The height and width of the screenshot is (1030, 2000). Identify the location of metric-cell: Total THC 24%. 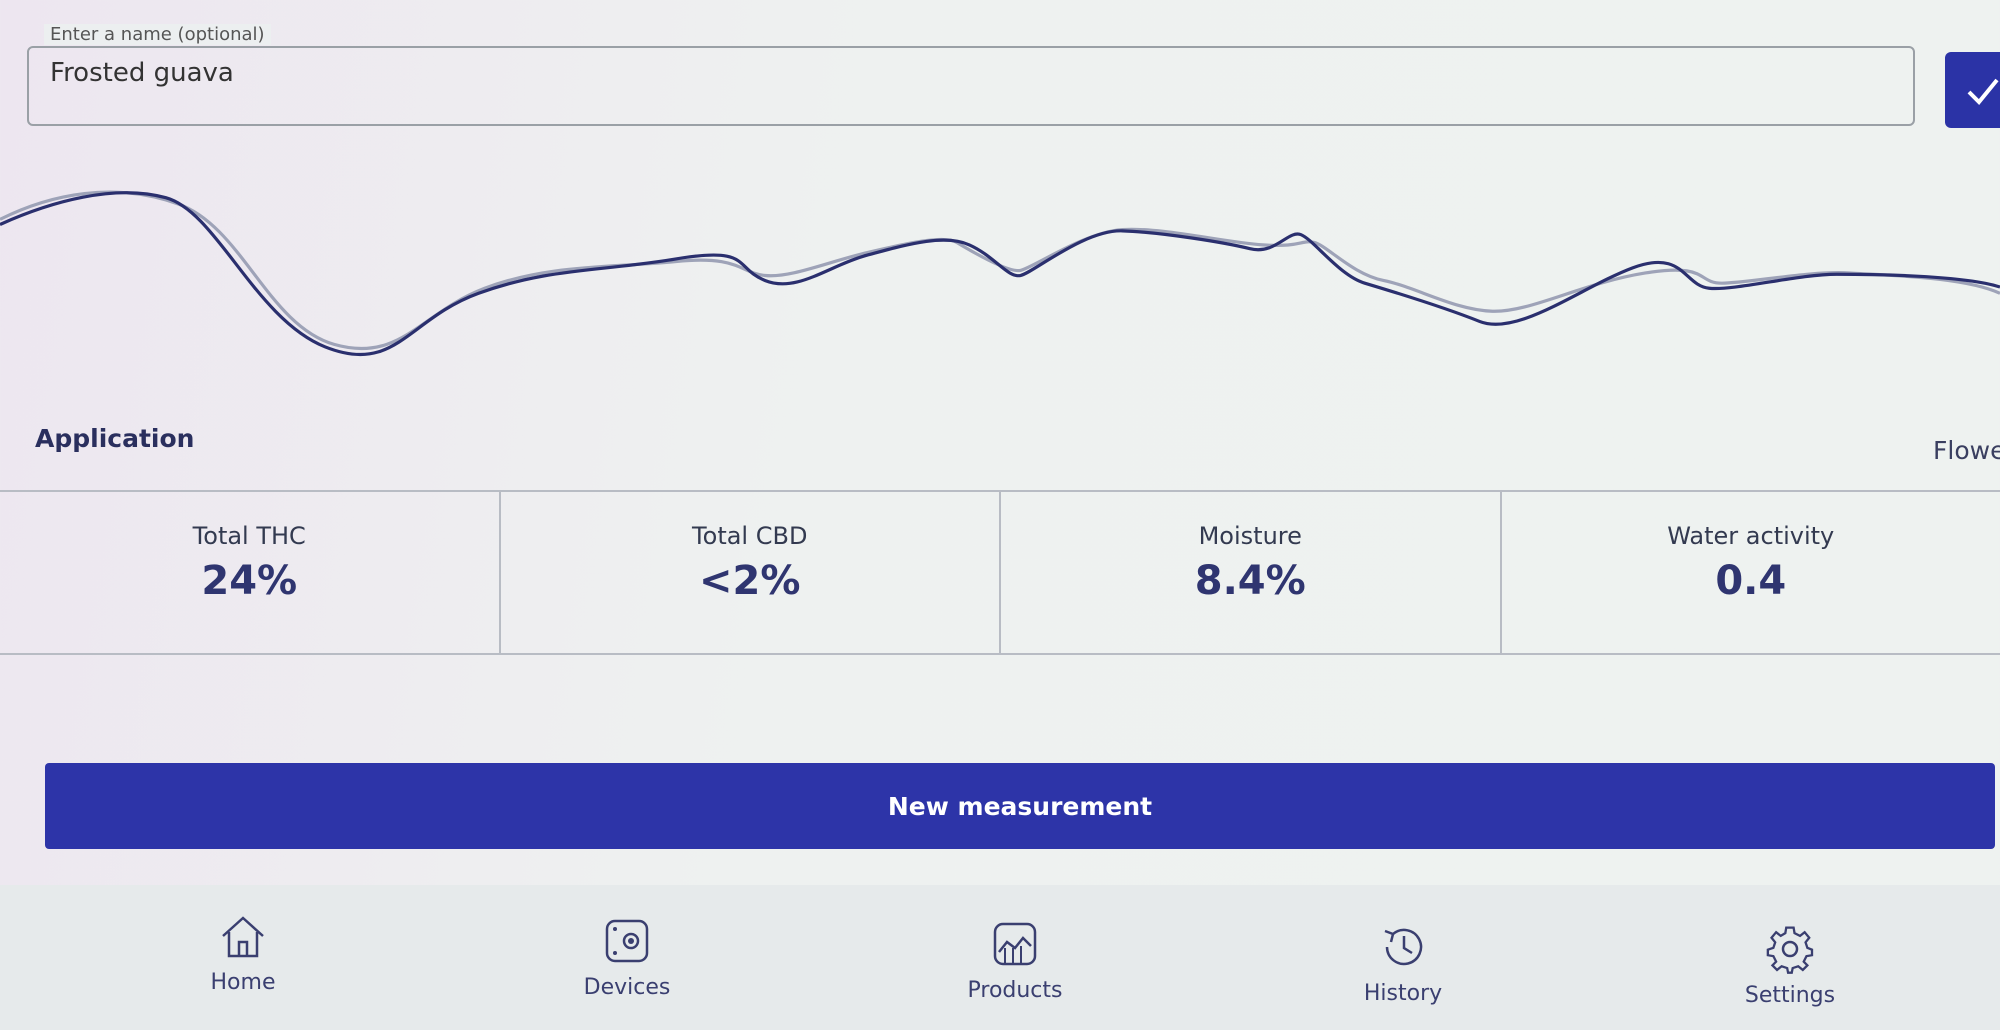
(250, 572).